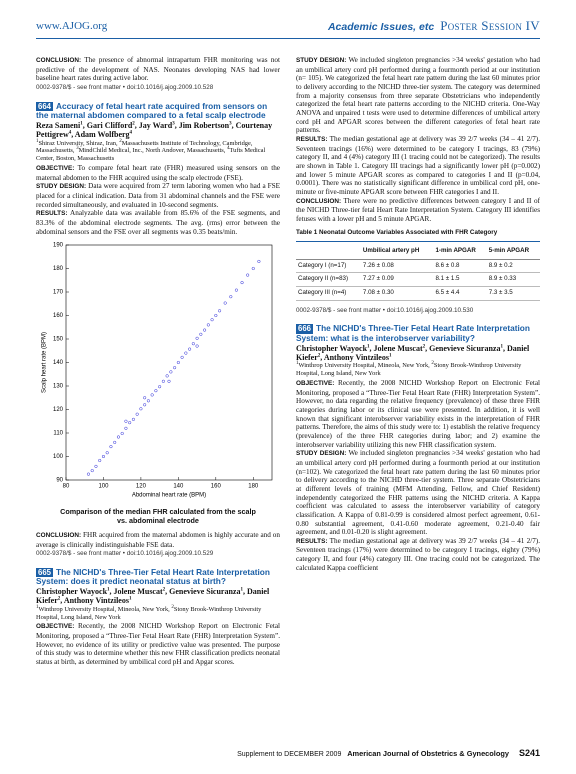 Image resolution: width=576 pixels, height=774 pixels. Describe the element at coordinates (55, 169) in the screenshot. I see `section-label: OBJECTIVE:` at that location.